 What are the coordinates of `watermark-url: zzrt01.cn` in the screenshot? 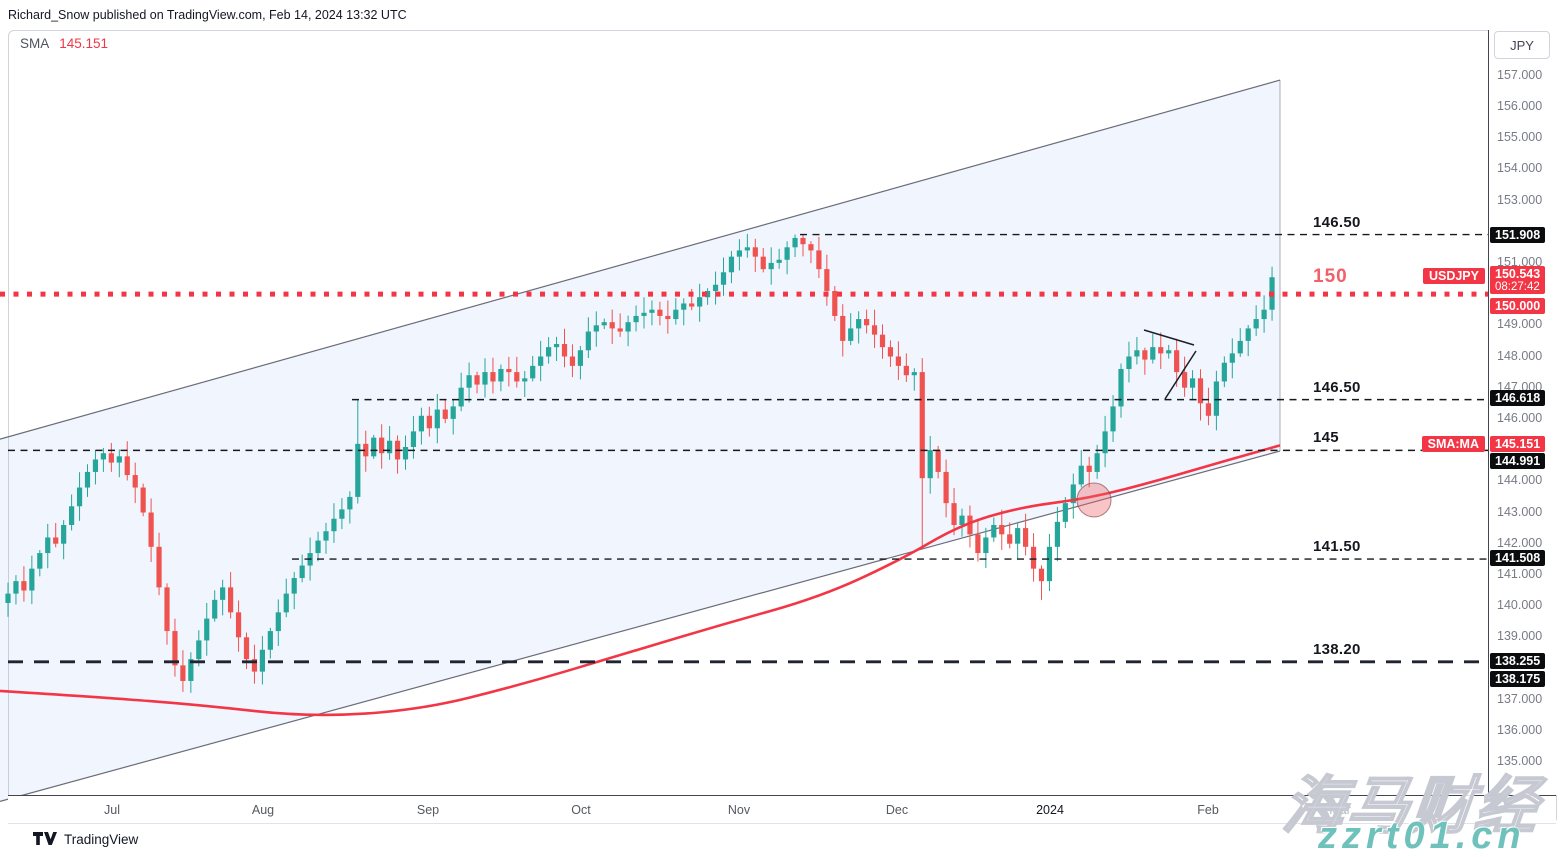 It's located at (1422, 836).